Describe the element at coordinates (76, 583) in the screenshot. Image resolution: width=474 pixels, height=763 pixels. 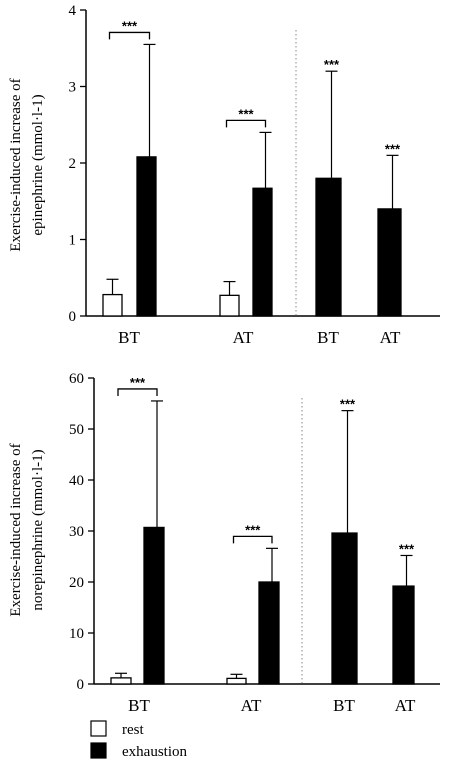
I see `y-tick-label: 20` at that location.